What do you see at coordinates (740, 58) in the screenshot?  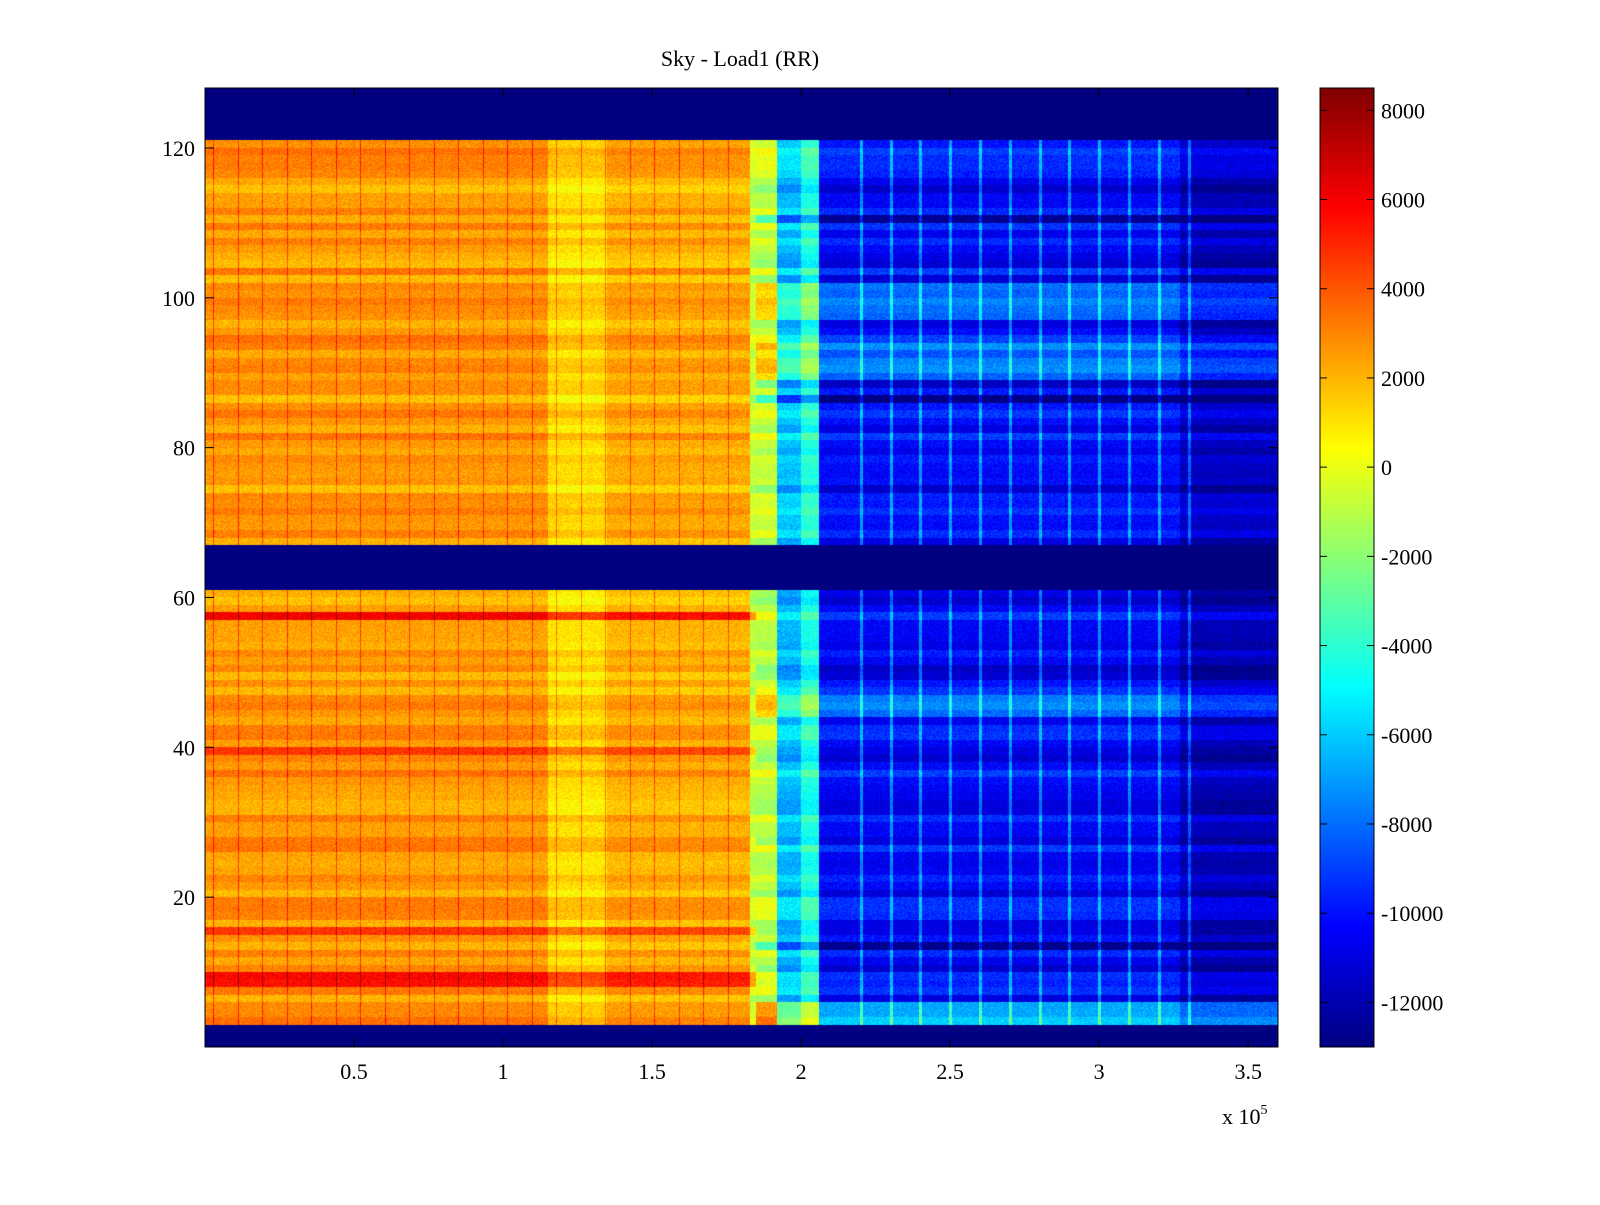 I see `chart-title: Sky - Load1 (RR)` at bounding box center [740, 58].